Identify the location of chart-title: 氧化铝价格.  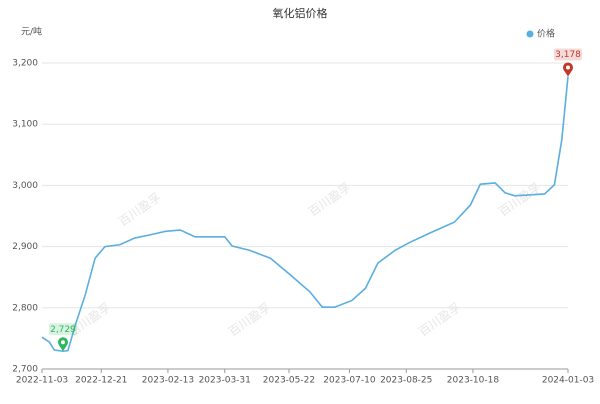
(300, 13).